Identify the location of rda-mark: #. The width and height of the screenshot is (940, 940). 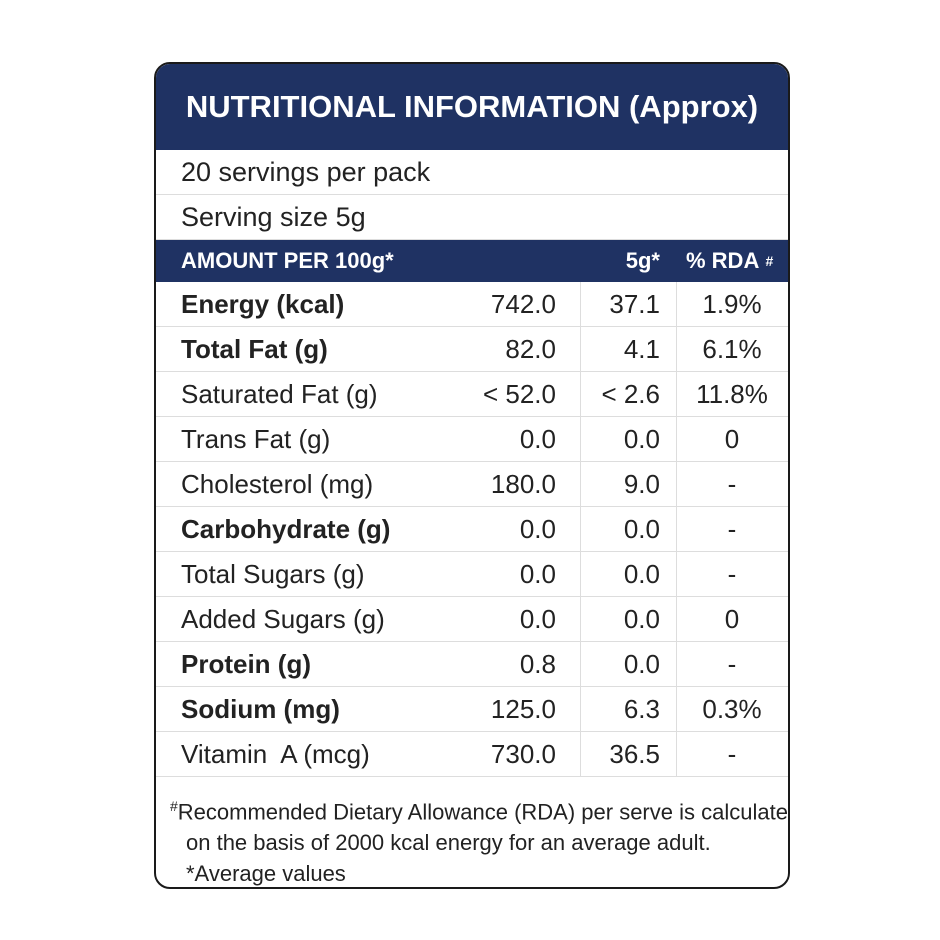
(769, 261).